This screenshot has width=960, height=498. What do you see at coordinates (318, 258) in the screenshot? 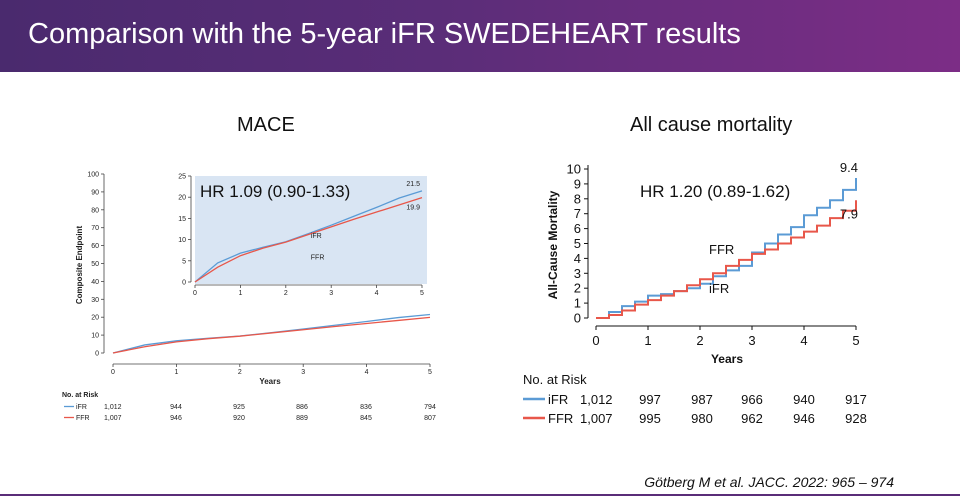
I see `mace-inset-series-label-ffr: FFR` at bounding box center [318, 258].